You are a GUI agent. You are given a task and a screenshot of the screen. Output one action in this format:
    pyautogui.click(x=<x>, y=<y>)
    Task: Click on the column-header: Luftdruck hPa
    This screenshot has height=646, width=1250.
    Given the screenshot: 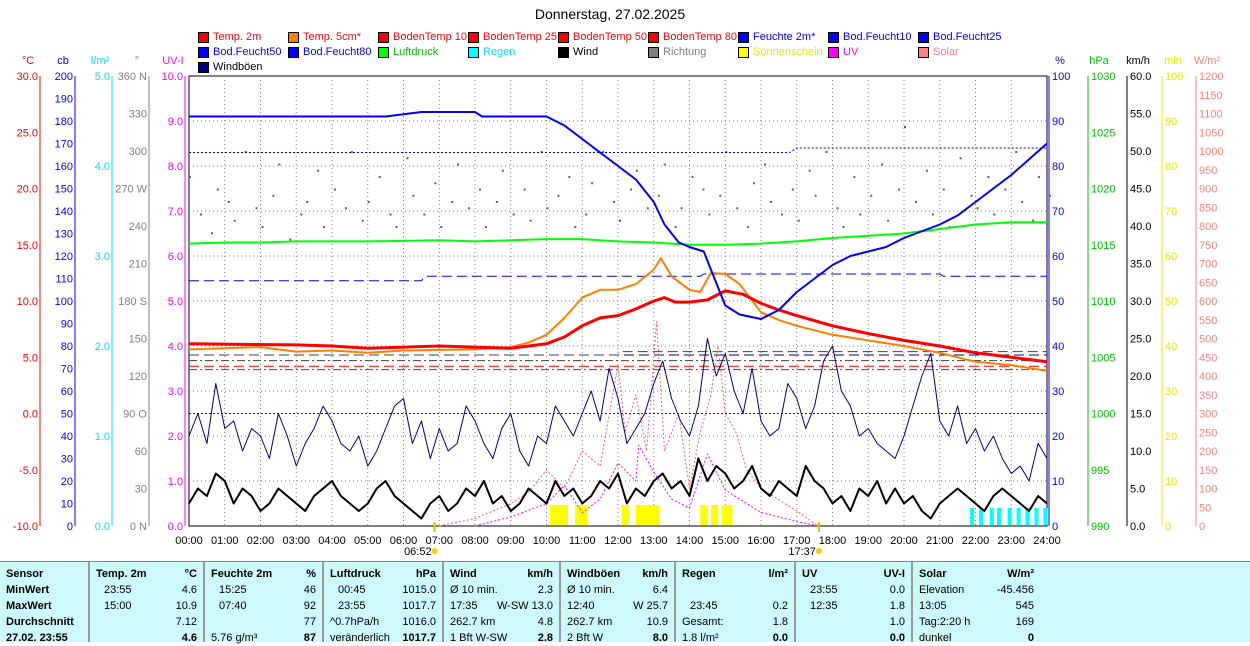 What is the action you would take?
    pyautogui.click(x=383, y=574)
    